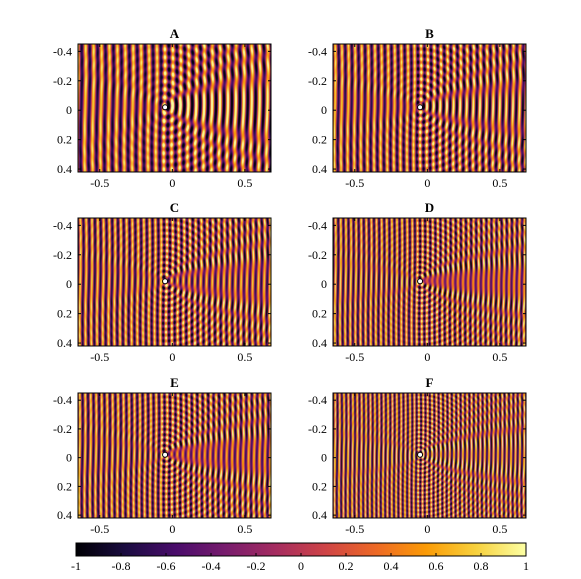 This screenshot has width=581, height=579. Describe the element at coordinates (172, 357) in the screenshot. I see `panel-C-x-tick-label: 0` at that location.